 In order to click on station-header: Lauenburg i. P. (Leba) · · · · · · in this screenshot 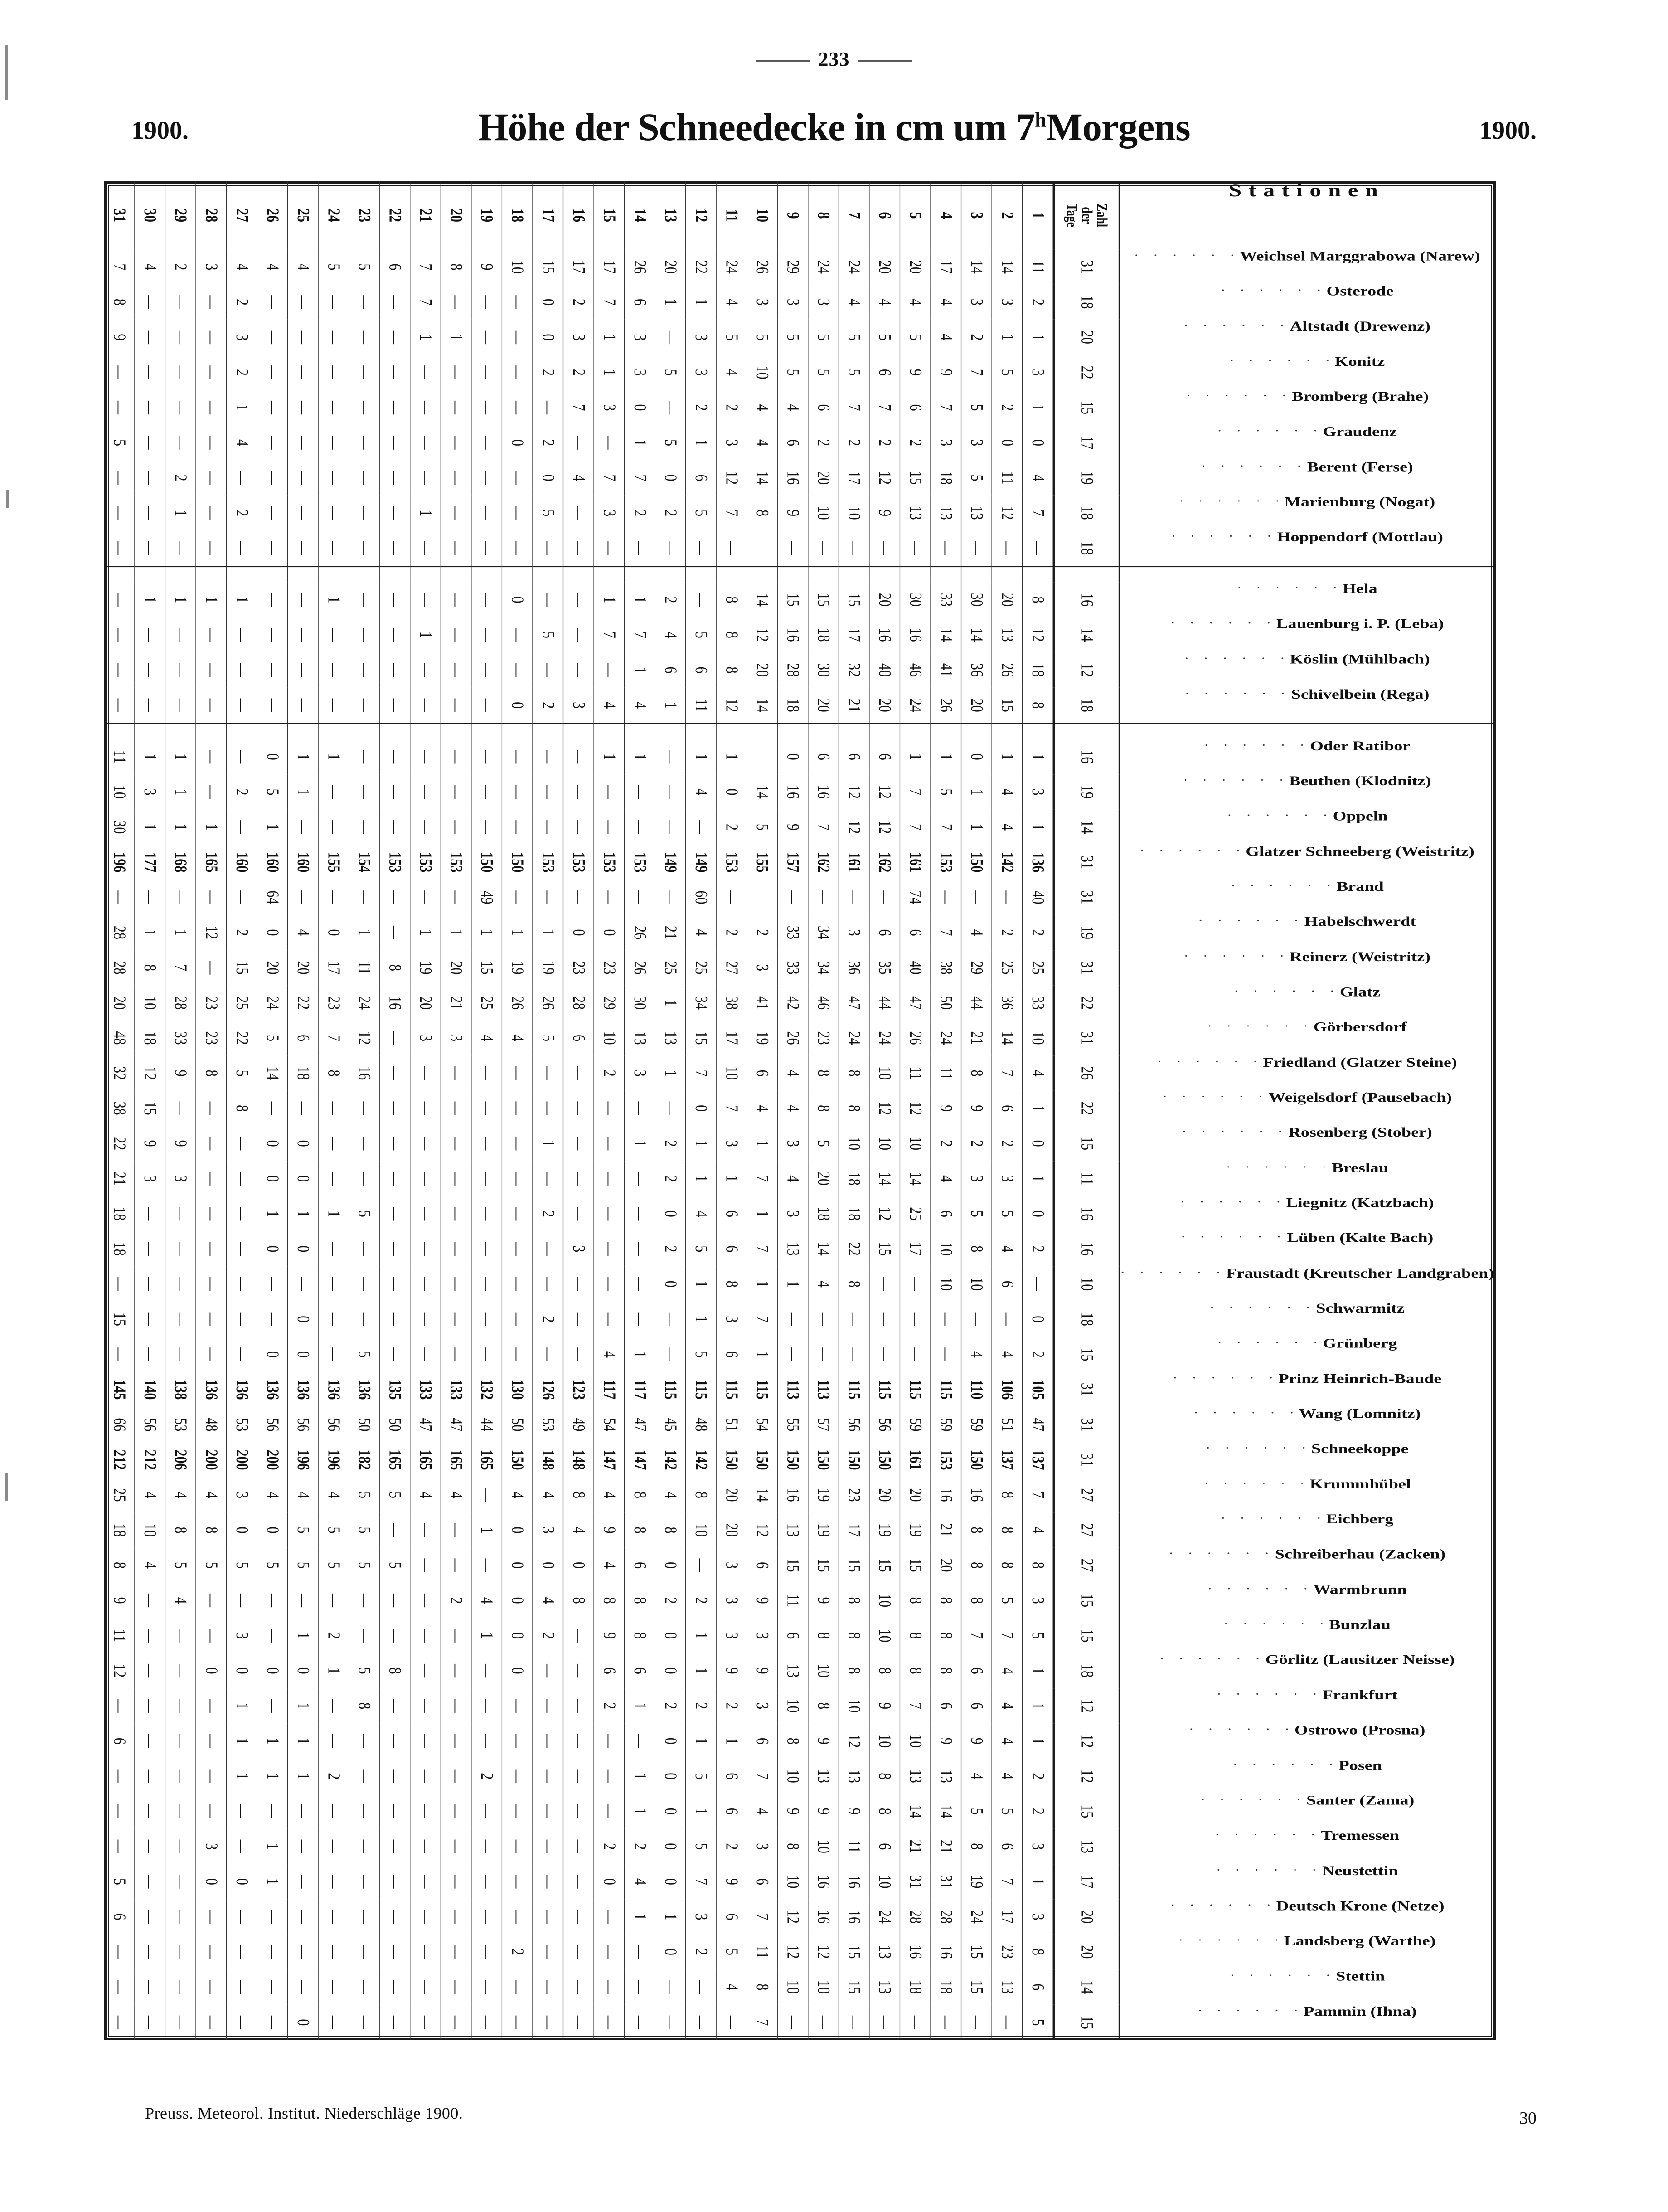, I will do `click(1307, 635)`.